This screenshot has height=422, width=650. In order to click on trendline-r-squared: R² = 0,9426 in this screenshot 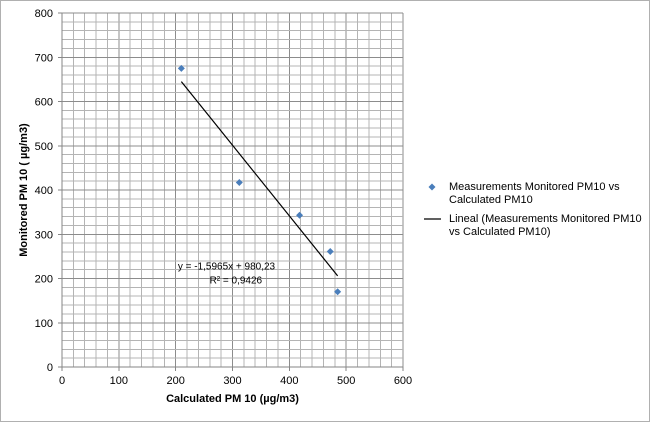, I will do `click(236, 281)`.